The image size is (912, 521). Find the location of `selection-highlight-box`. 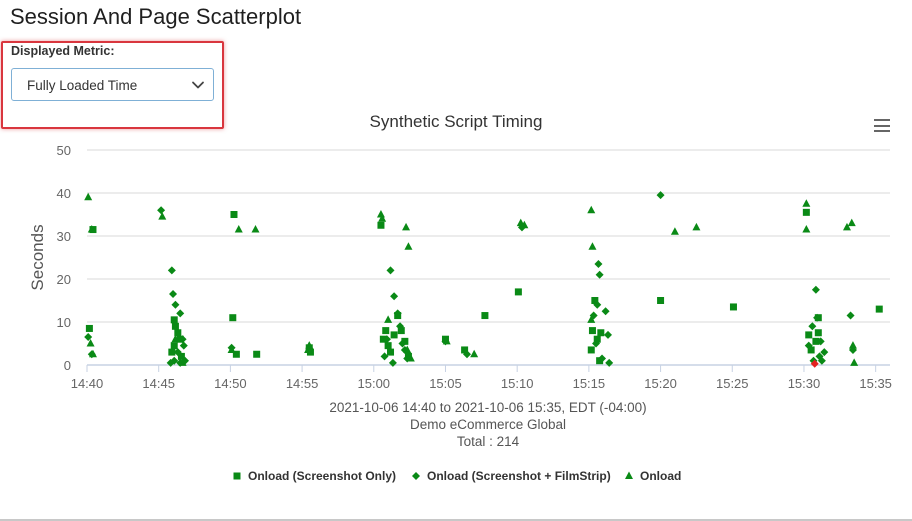

selection-highlight-box is located at coordinates (112, 85).